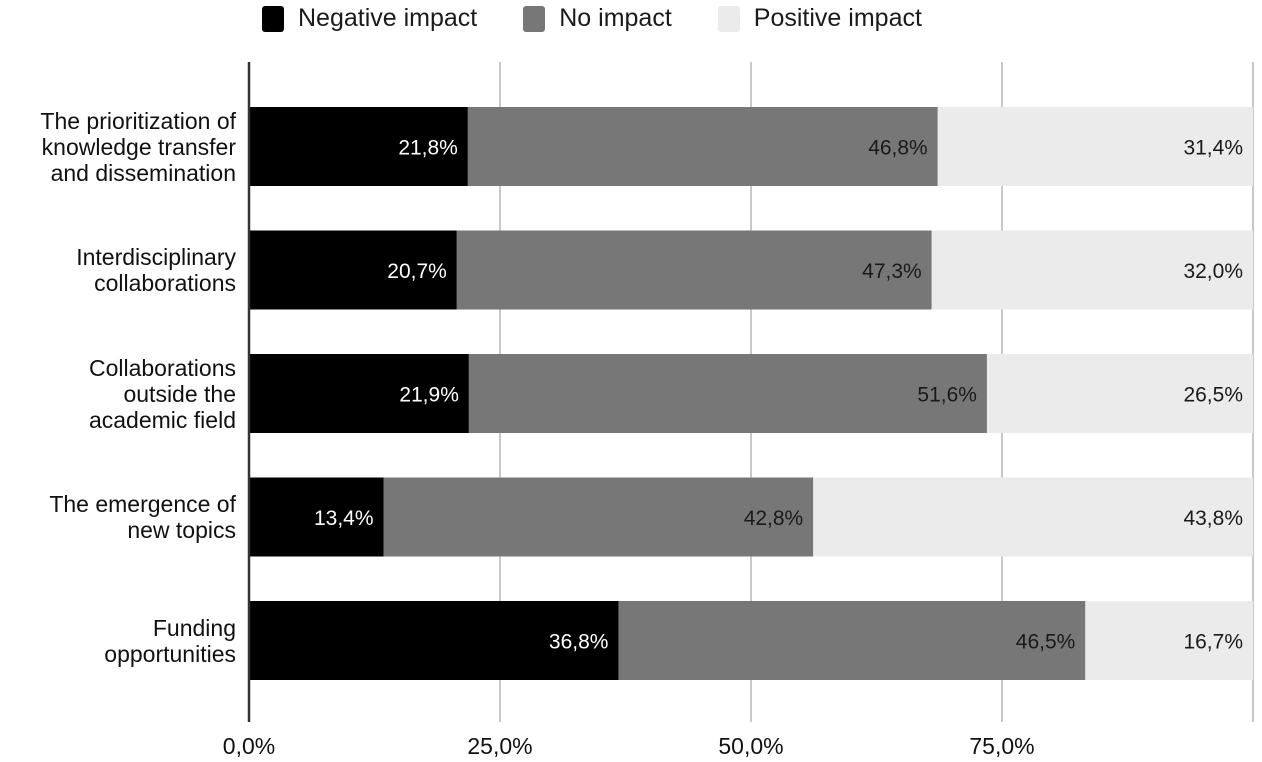  I want to click on category-label: Funding opportunities, so click(170, 641).